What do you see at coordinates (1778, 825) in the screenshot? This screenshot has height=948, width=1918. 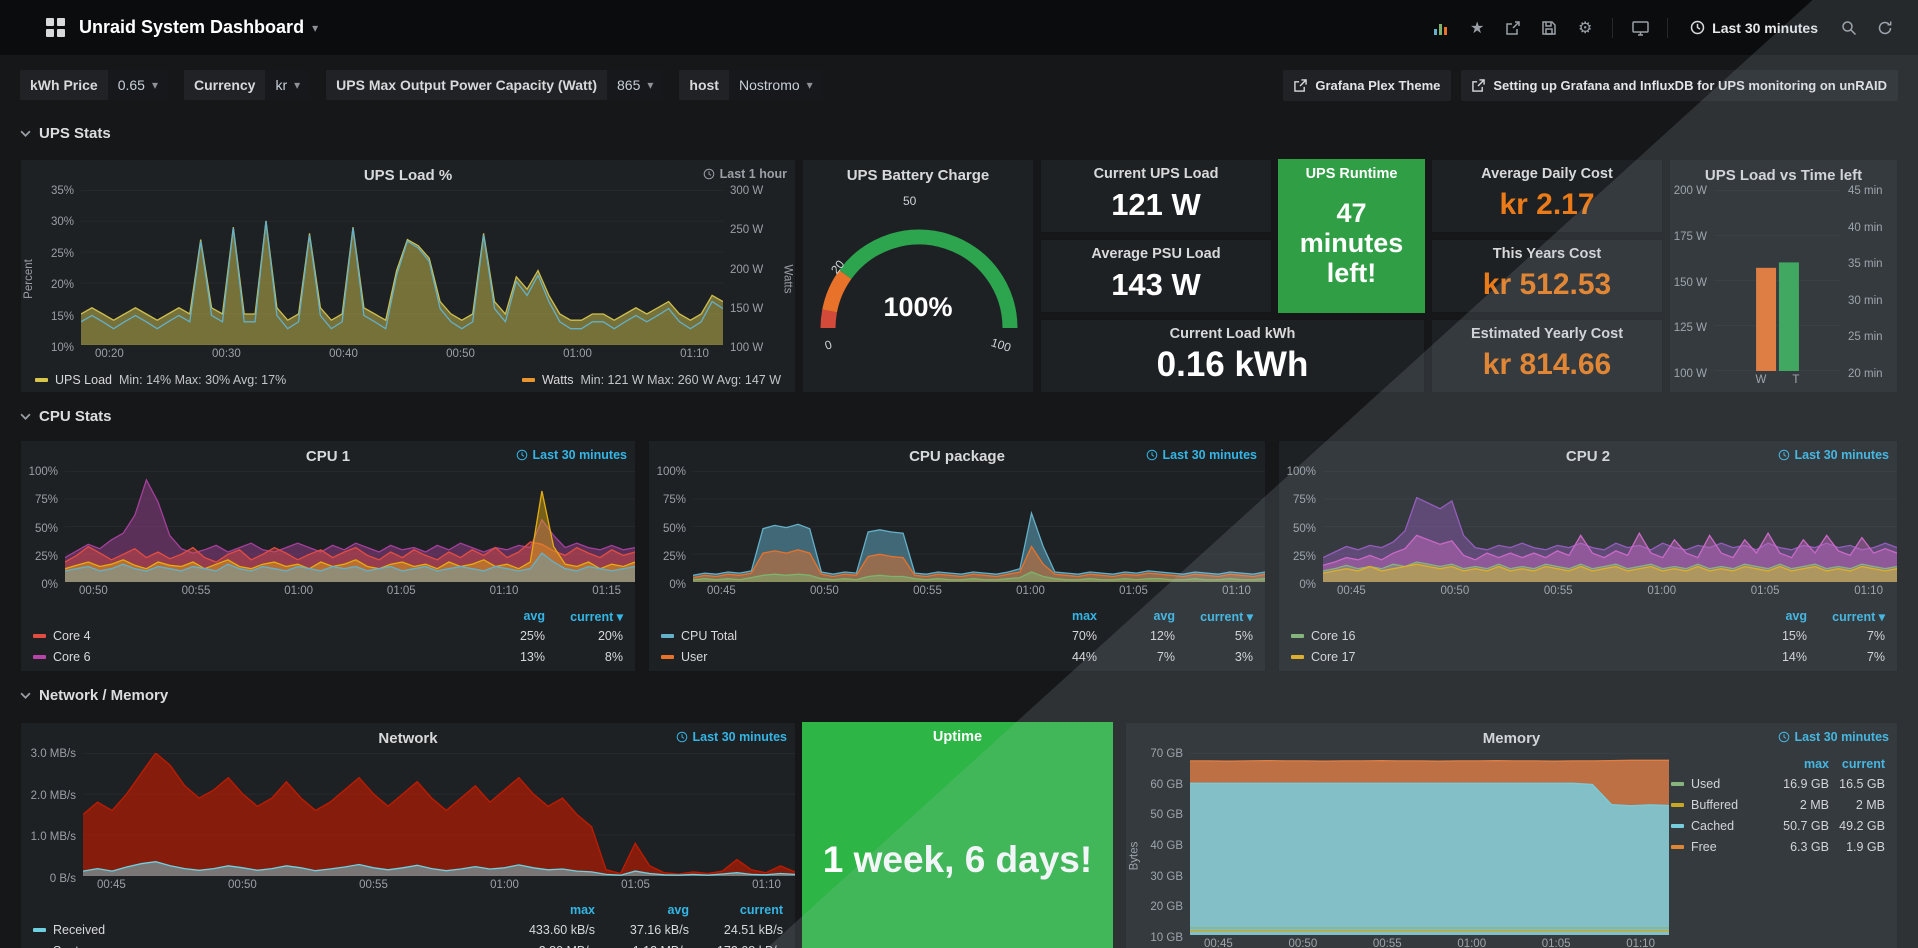 I see `legend-row: Cached 50.7 GB 49.2 GB` at bounding box center [1778, 825].